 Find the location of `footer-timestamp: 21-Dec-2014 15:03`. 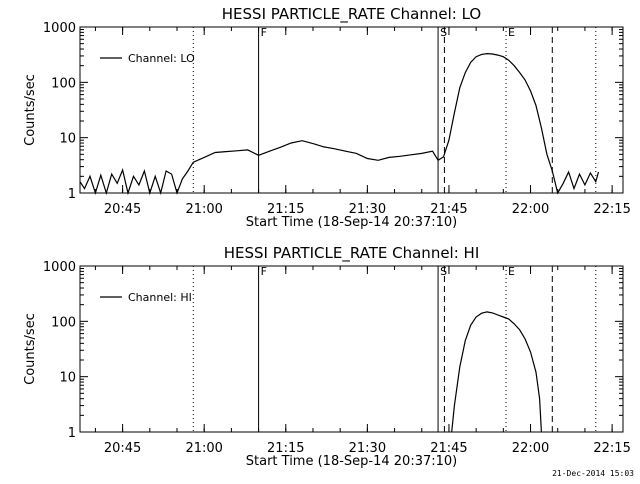

footer-timestamp: 21-Dec-2014 15:03 is located at coordinates (593, 473).